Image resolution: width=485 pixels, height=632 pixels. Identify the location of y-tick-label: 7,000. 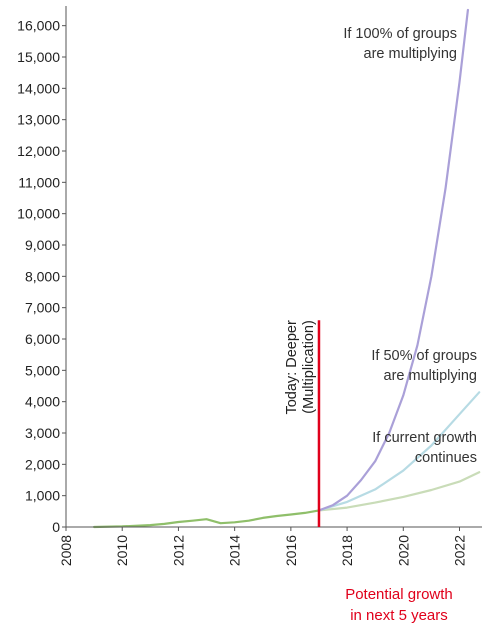
(42, 308).